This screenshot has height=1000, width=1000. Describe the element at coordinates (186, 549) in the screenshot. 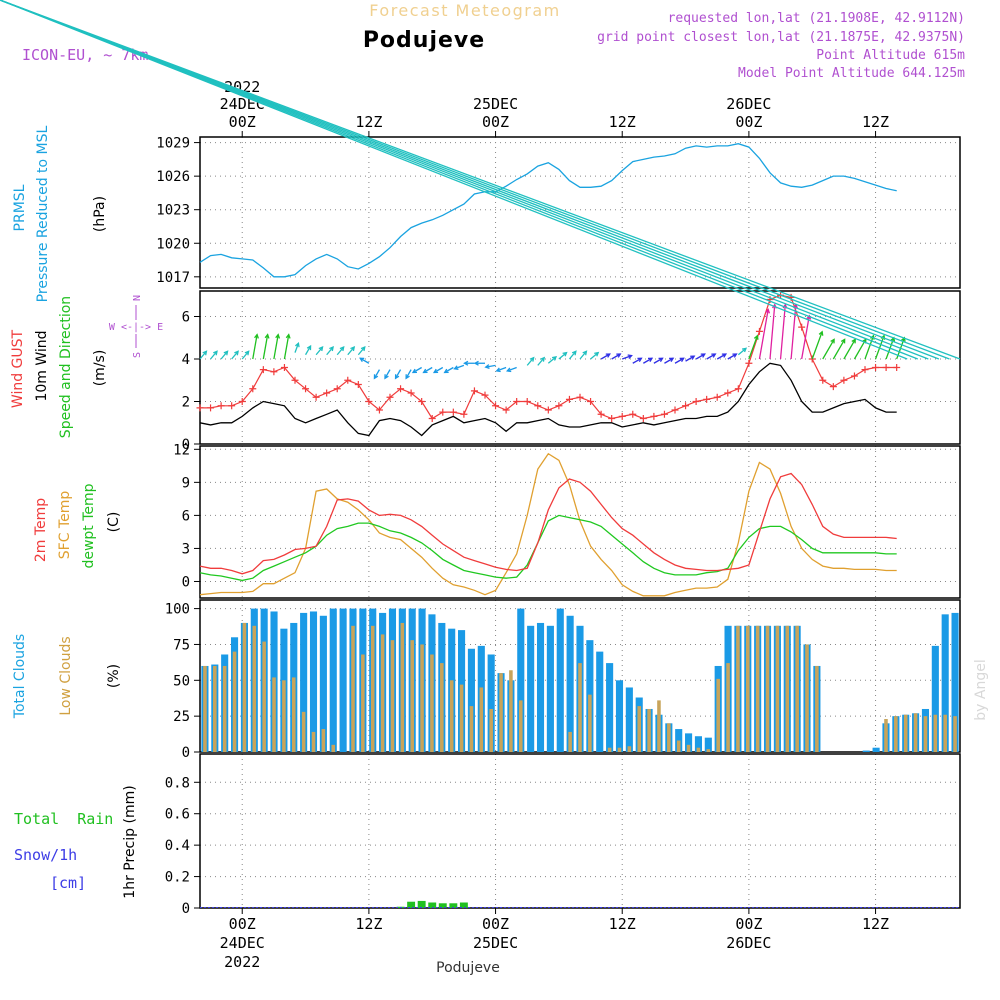

I see `temp-ytick-label: 3` at that location.